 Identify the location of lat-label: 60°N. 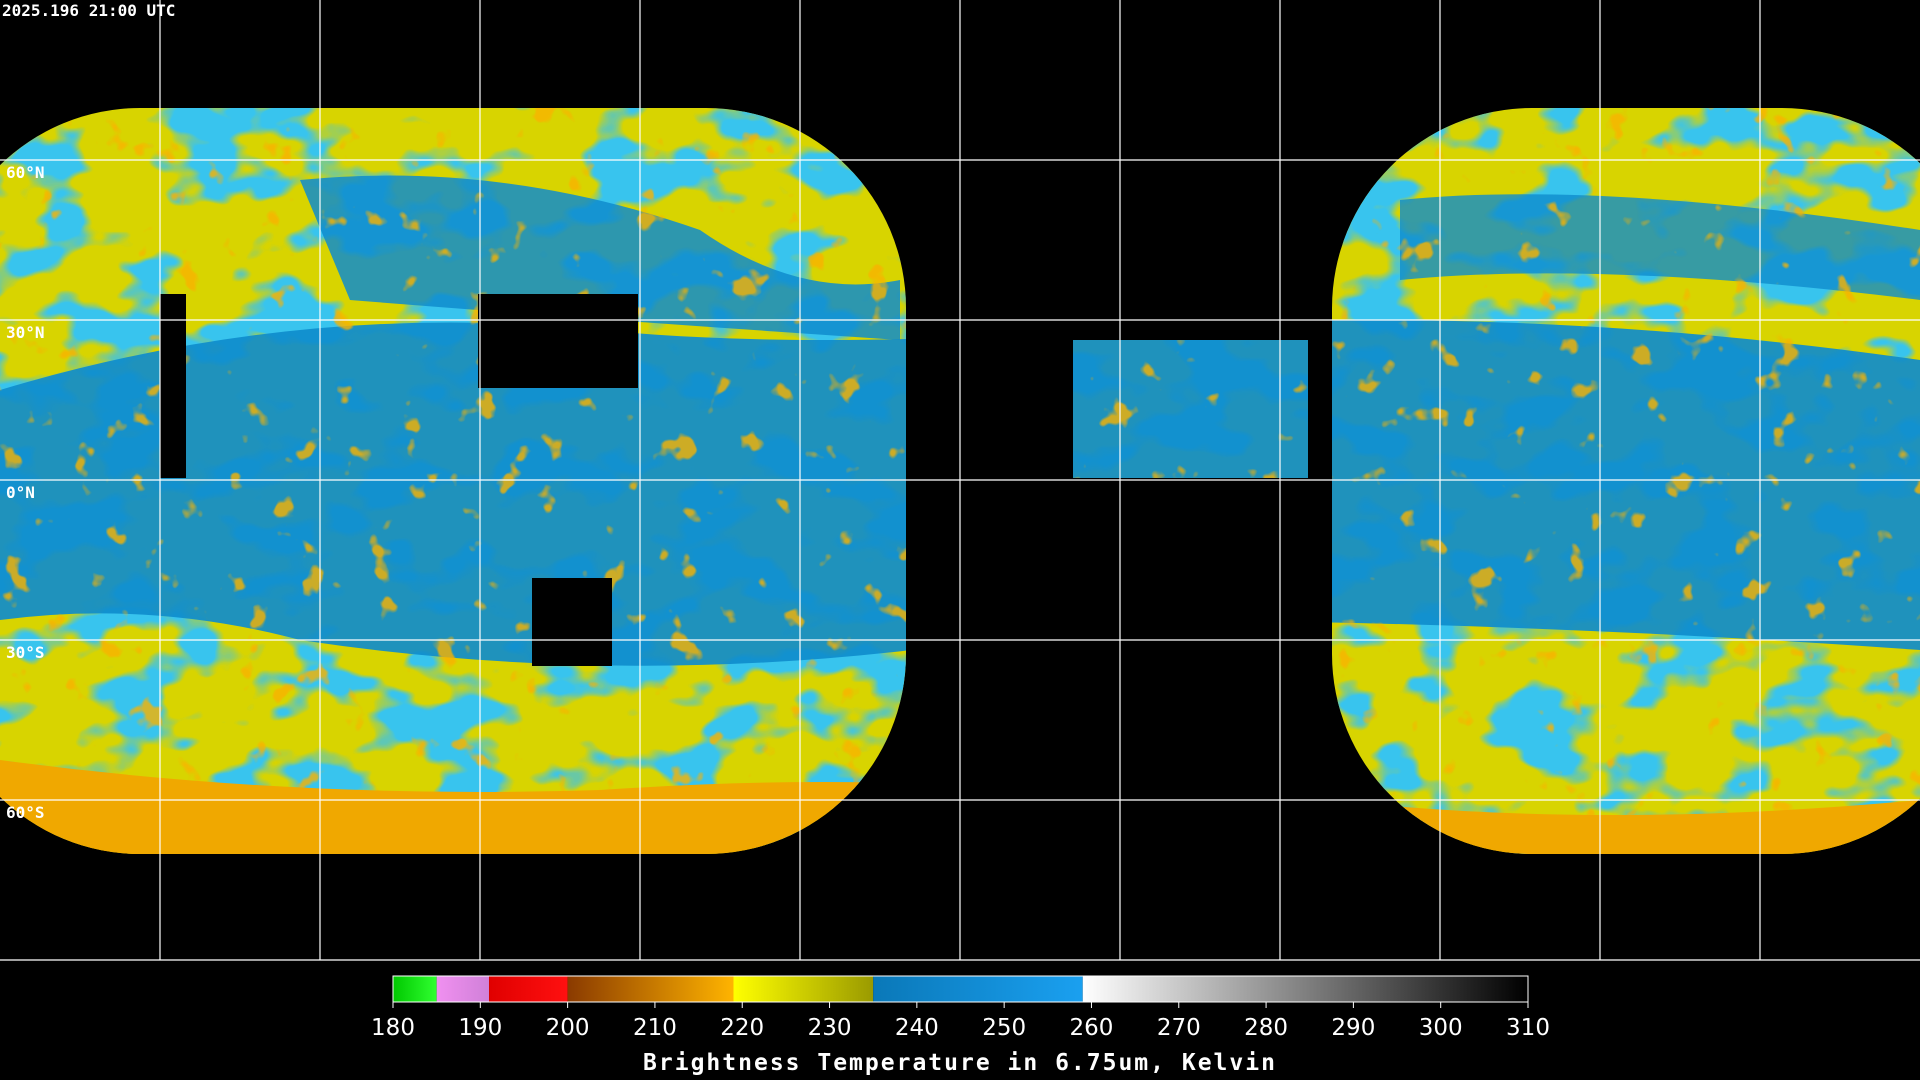
(25, 172).